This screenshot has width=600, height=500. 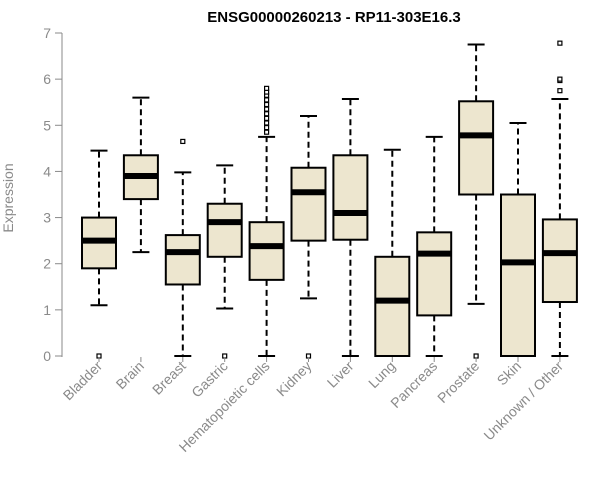 What do you see at coordinates (52, 194) in the screenshot?
I see `y-axis-ticks: 0 1 2 3 4 5 6 7` at bounding box center [52, 194].